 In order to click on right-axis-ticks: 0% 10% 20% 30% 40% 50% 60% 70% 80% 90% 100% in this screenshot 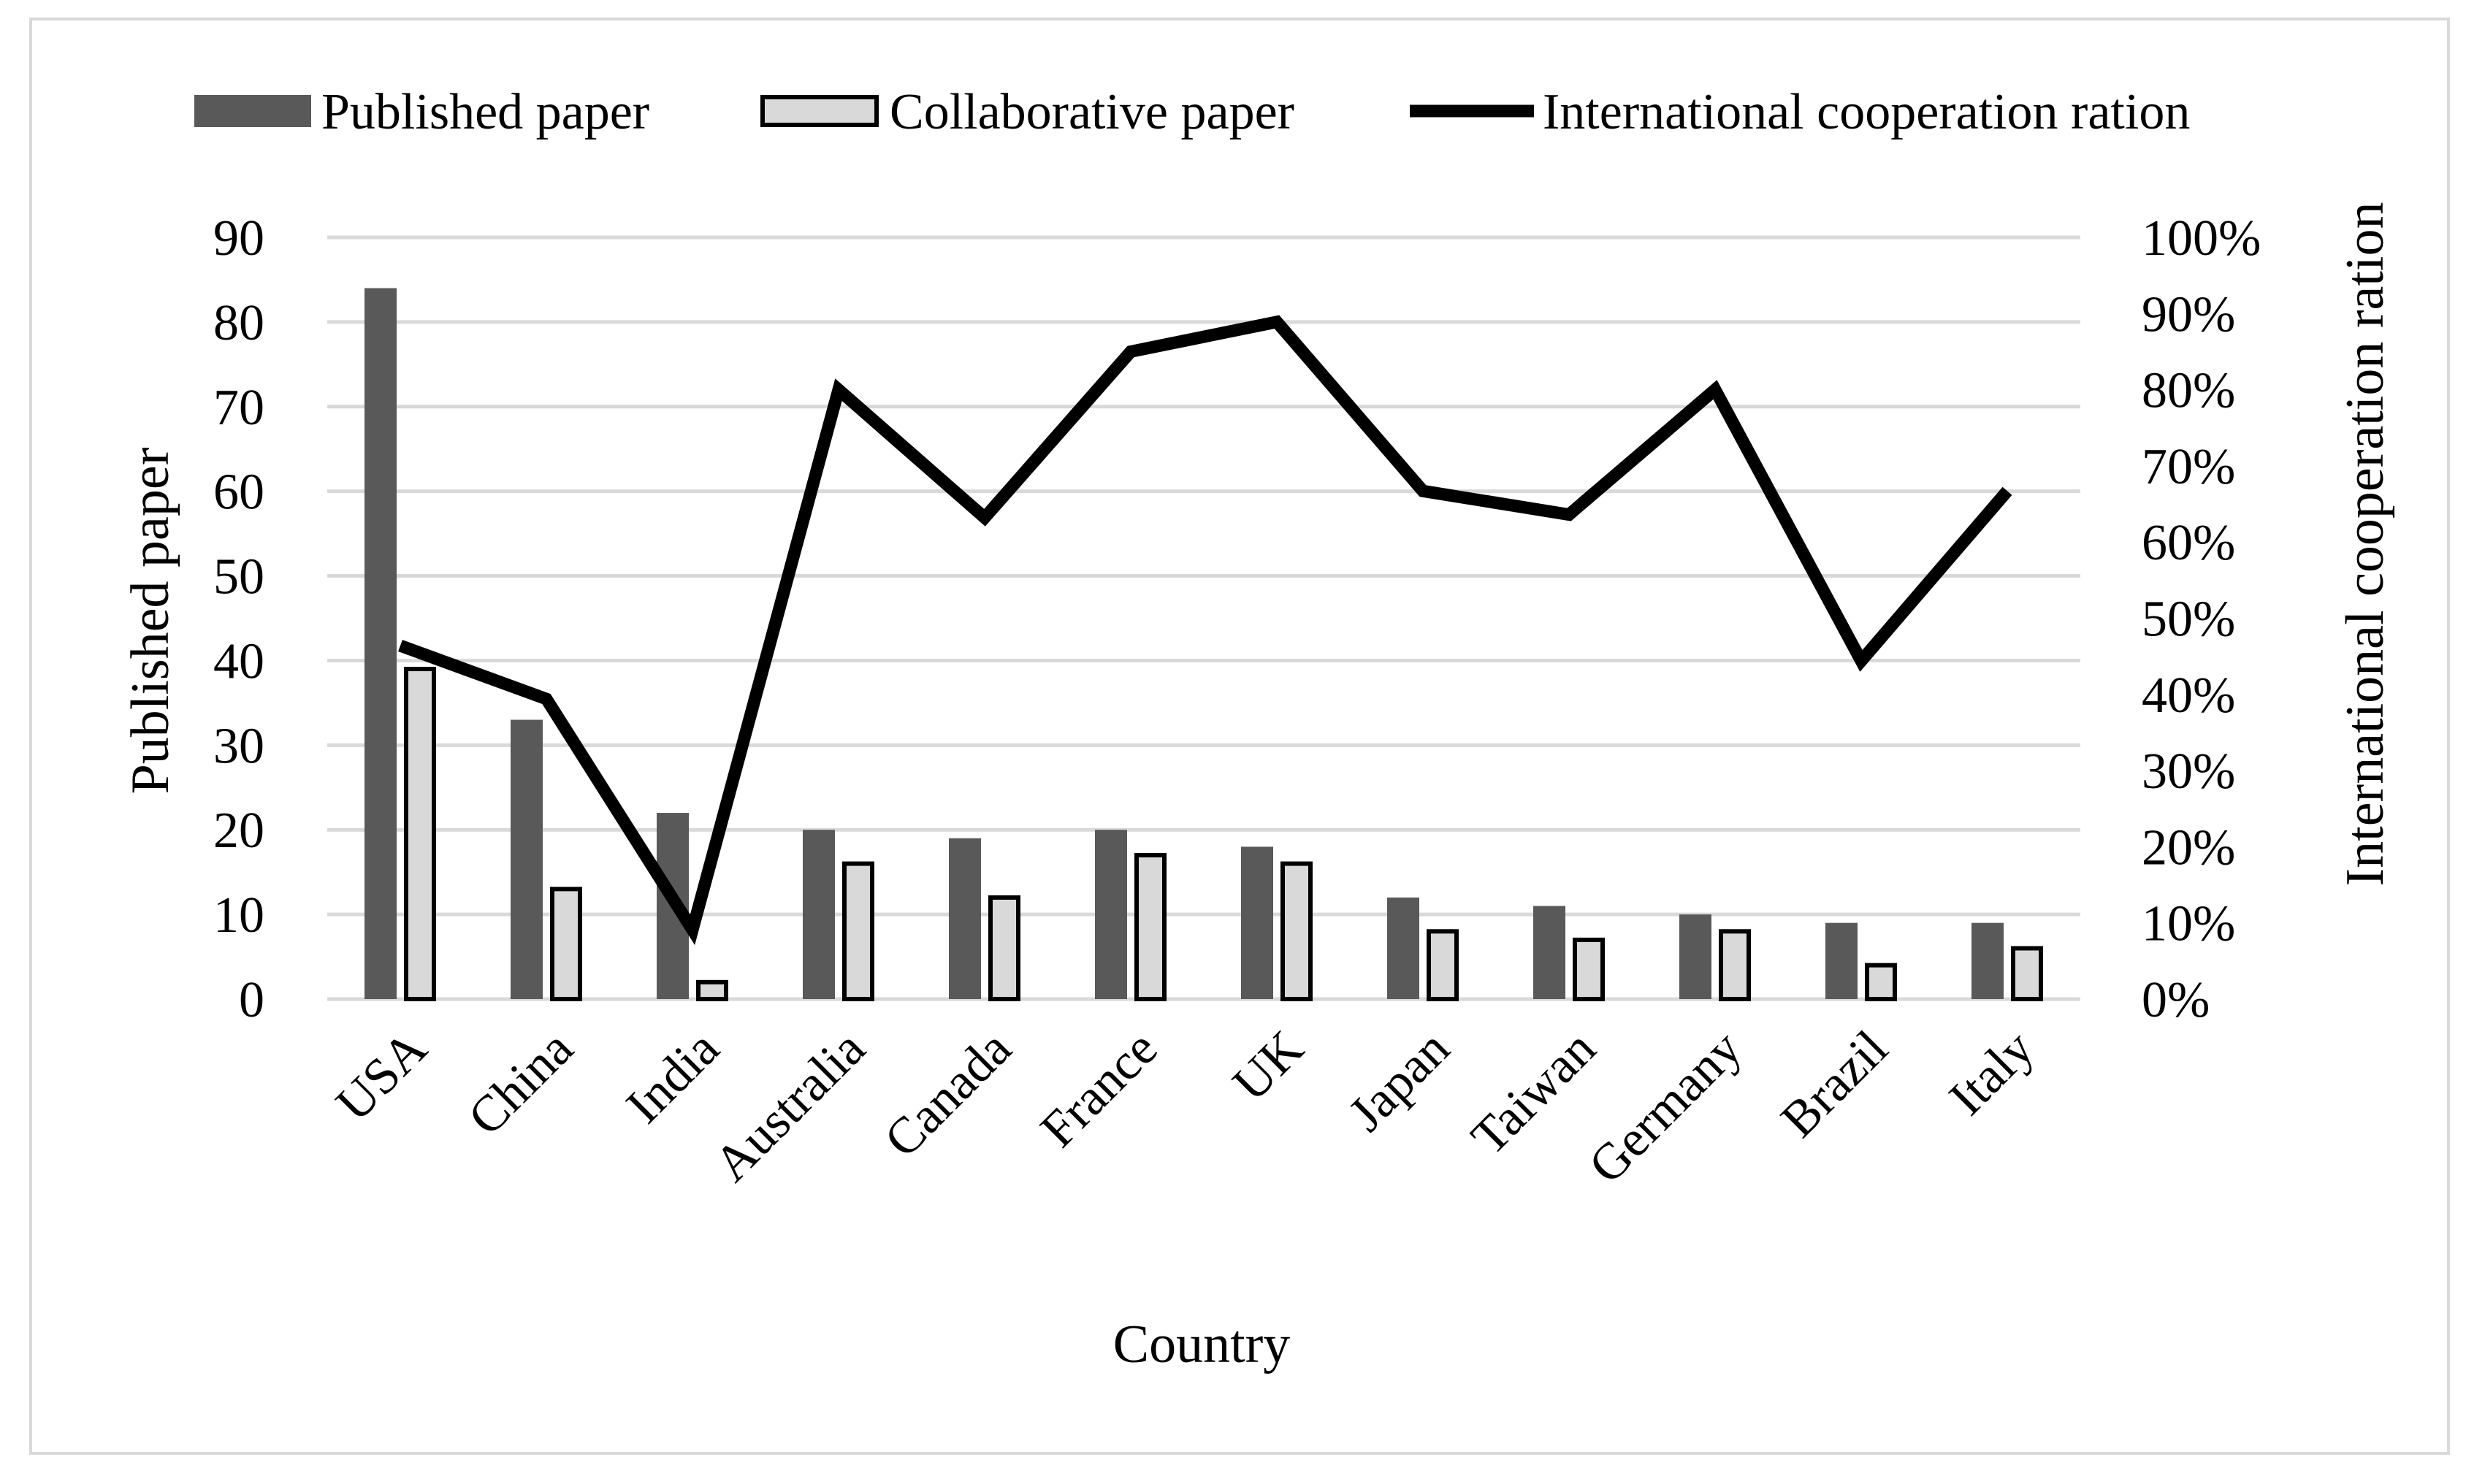, I will do `click(2201, 619)`.